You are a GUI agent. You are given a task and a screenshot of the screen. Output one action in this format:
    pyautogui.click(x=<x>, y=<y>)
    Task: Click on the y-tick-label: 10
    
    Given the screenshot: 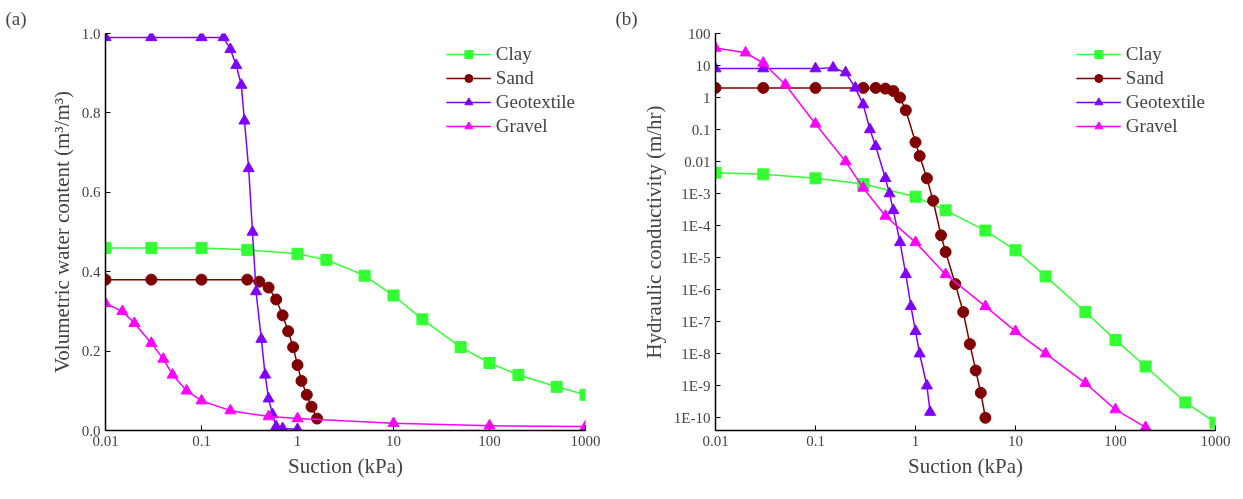 What is the action you would take?
    pyautogui.click(x=703, y=65)
    